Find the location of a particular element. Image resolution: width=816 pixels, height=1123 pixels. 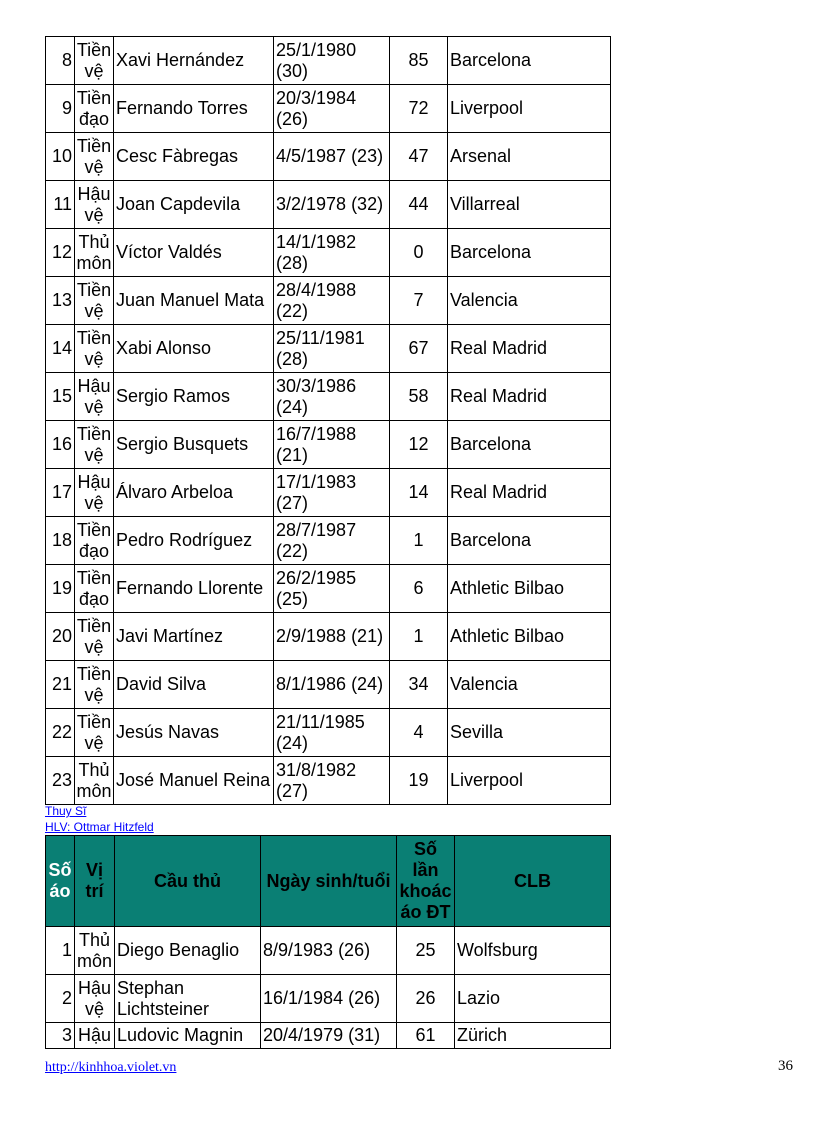

shirt-number-cell: 23 is located at coordinates (60, 780).